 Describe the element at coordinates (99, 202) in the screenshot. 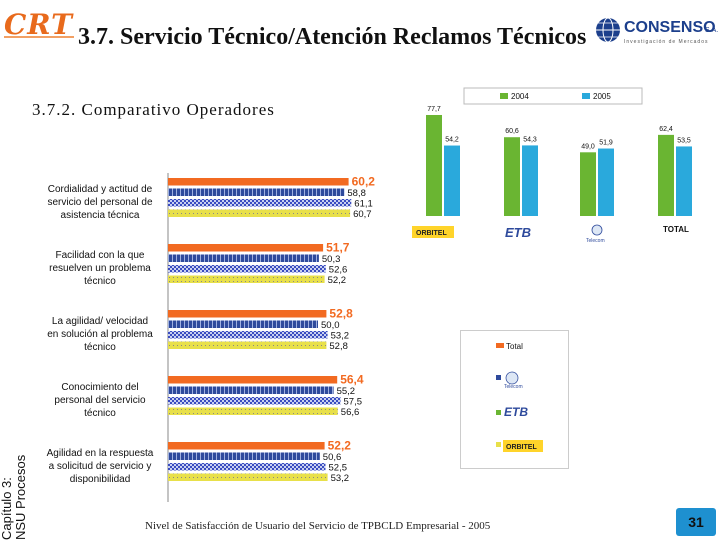

I see `category-label: servicio del personal de` at that location.